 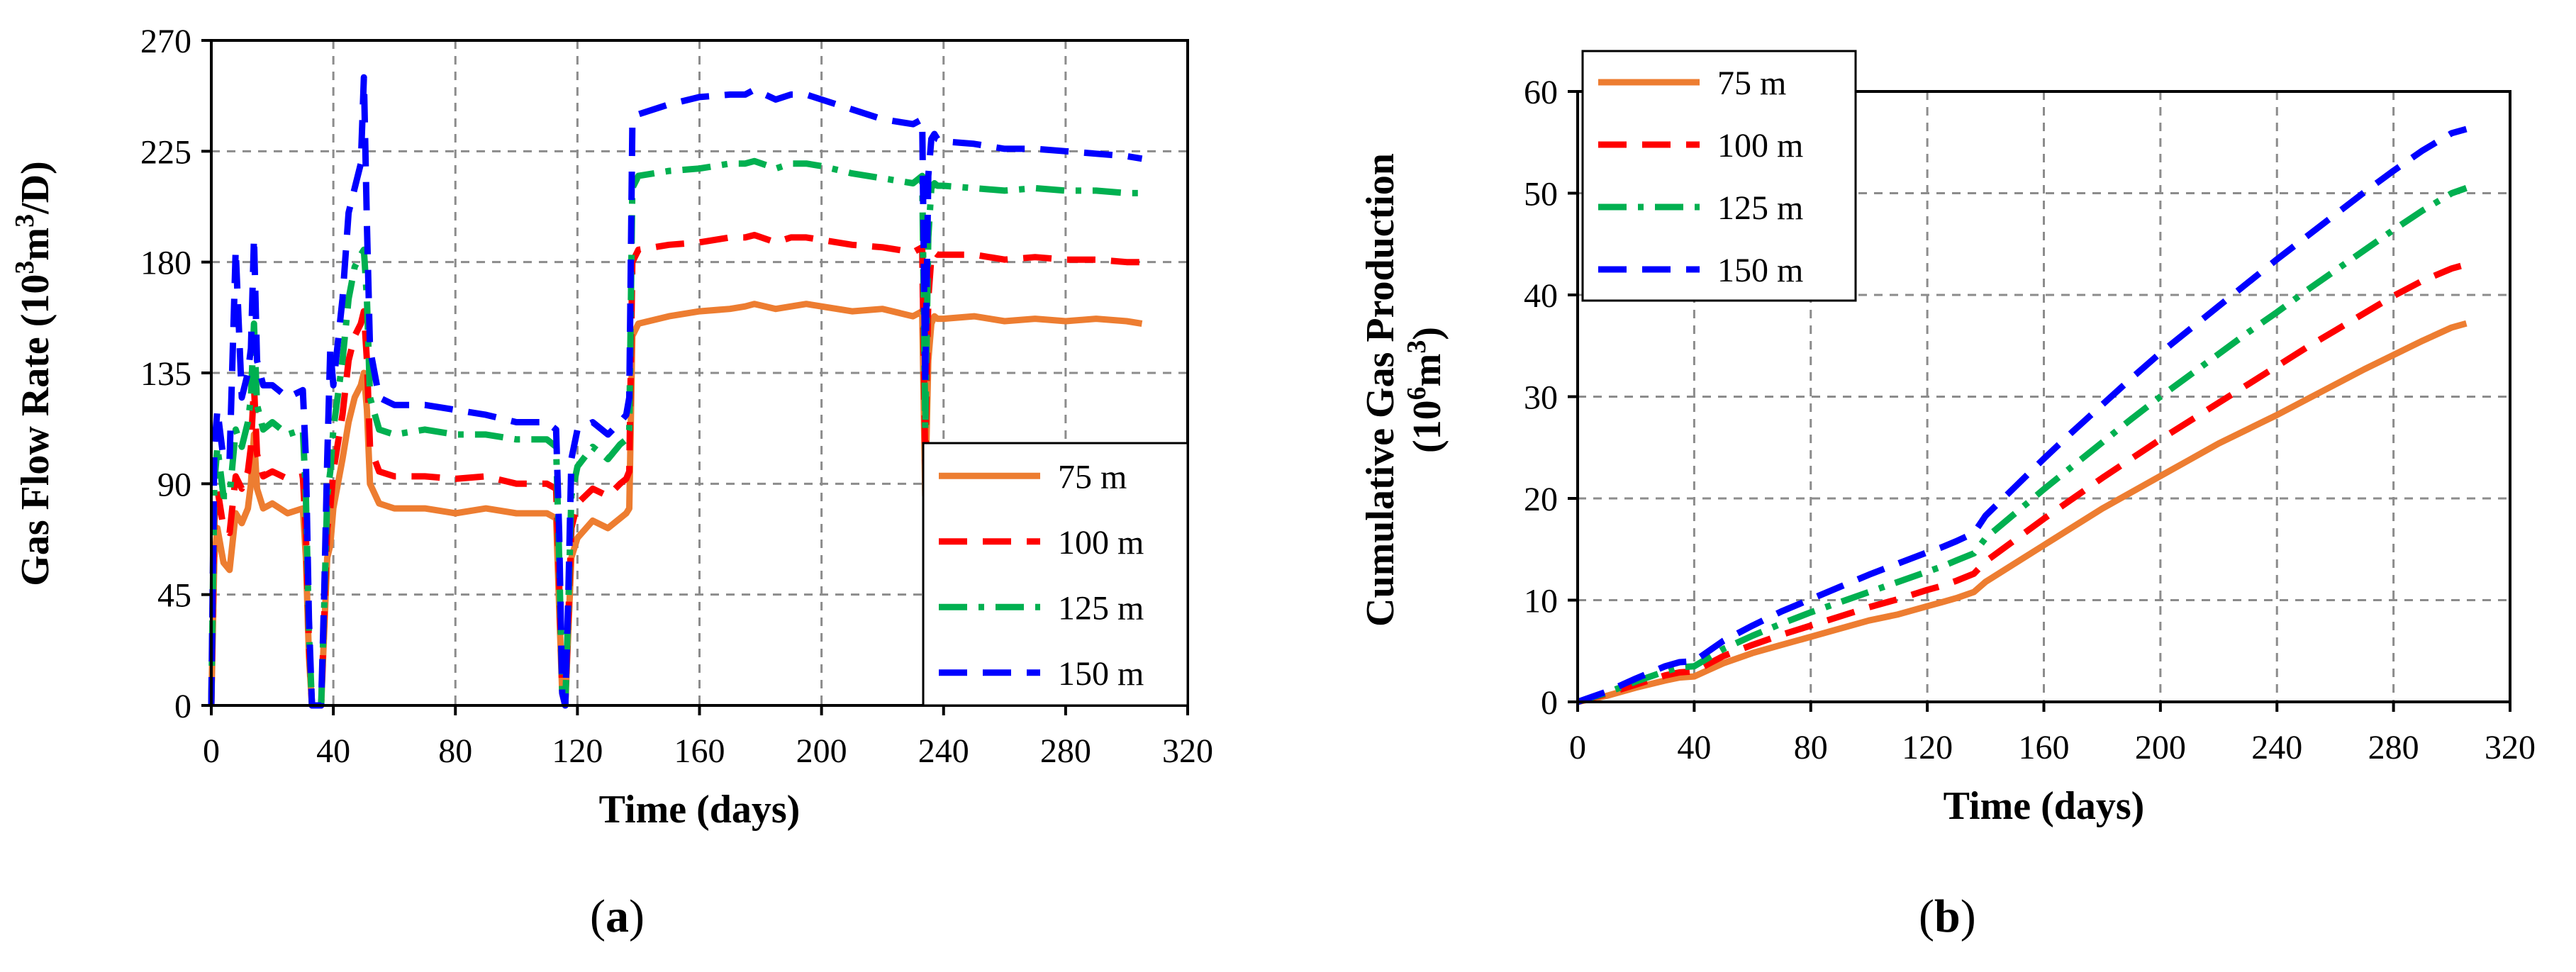 What do you see at coordinates (182, 706) in the screenshot?
I see `chart-a-y-tick-label: 0` at bounding box center [182, 706].